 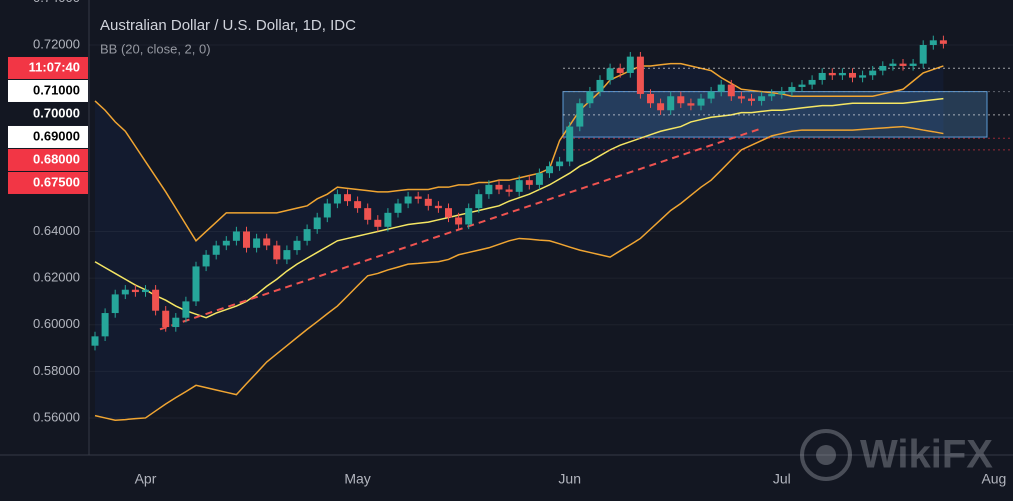 What do you see at coordinates (56, 135) in the screenshot?
I see `price-label: 0.69000` at bounding box center [56, 135].